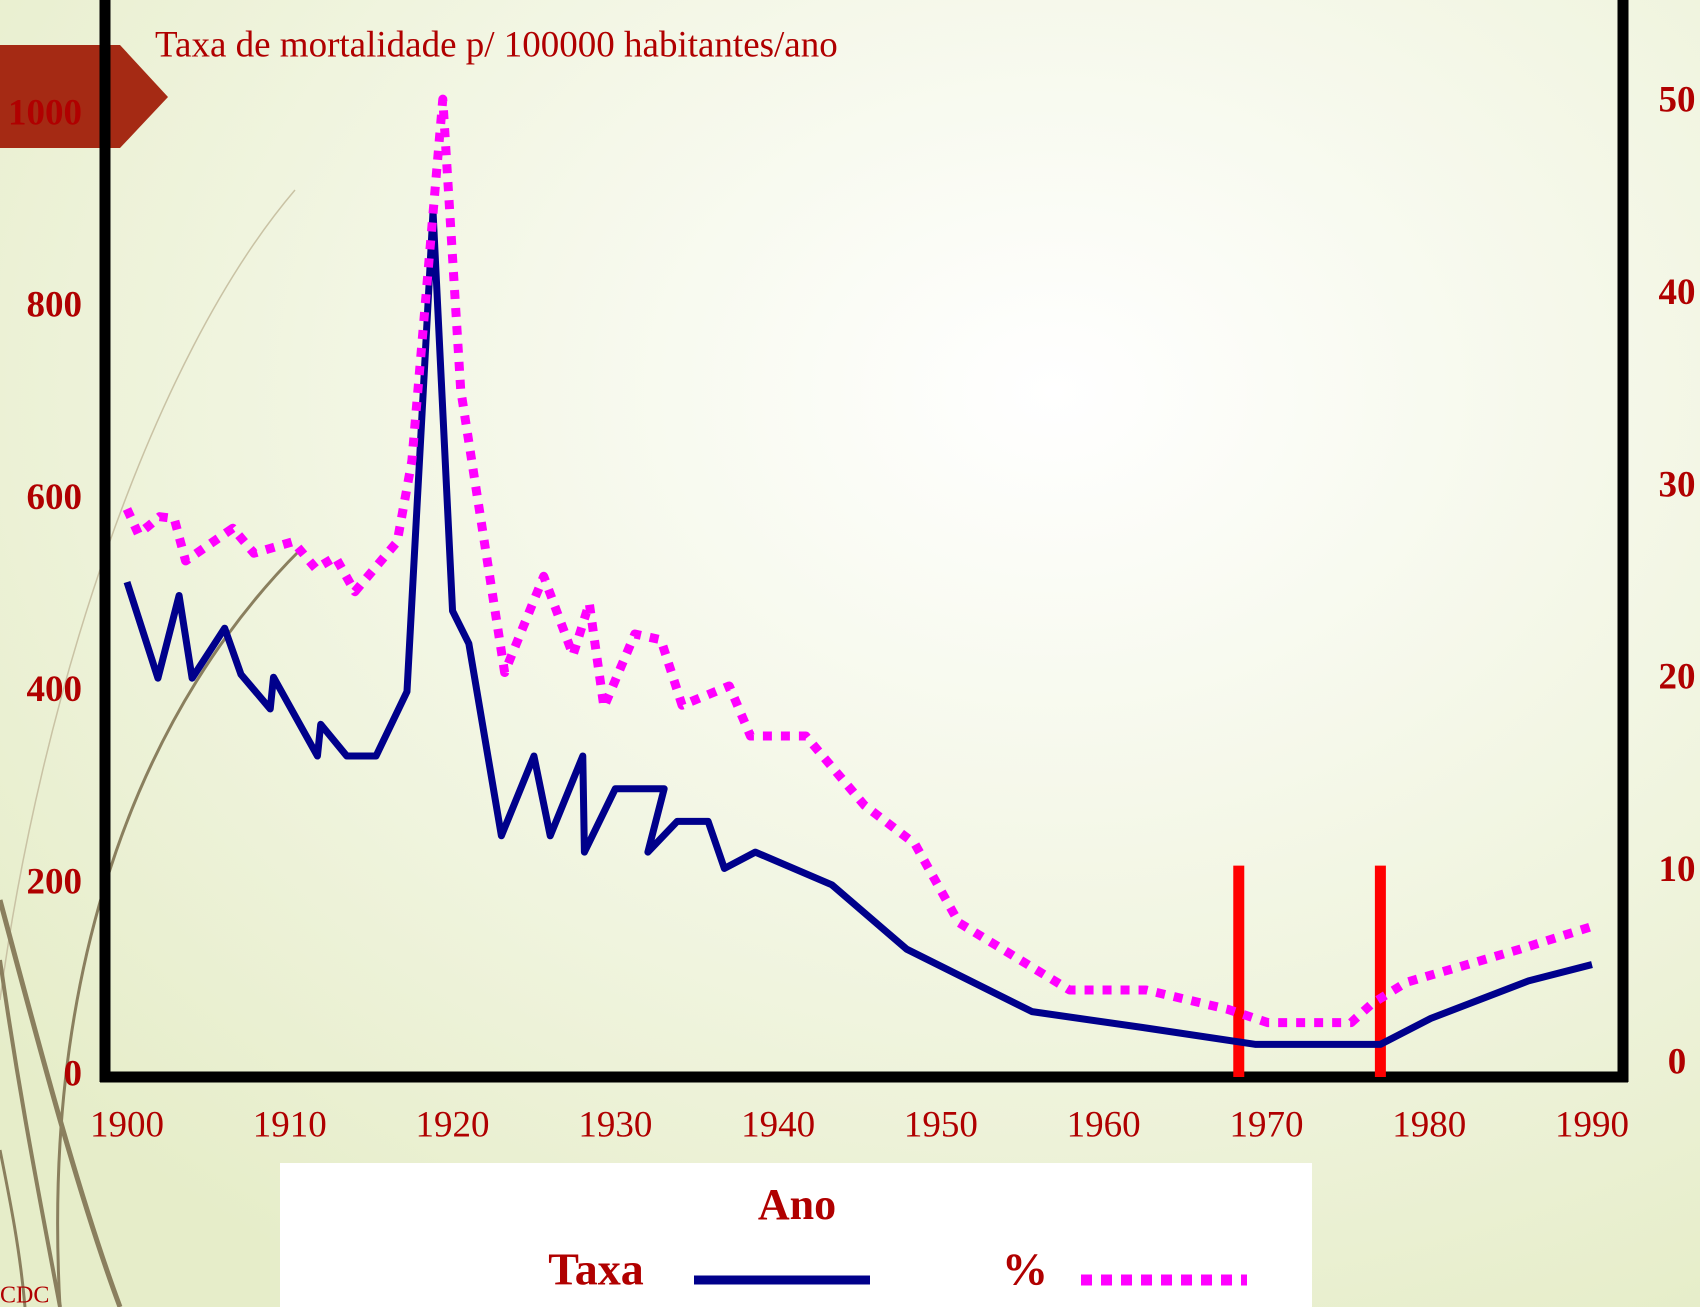 The width and height of the screenshot is (1700, 1307). I want to click on x-tick-label: 1910, so click(290, 1124).